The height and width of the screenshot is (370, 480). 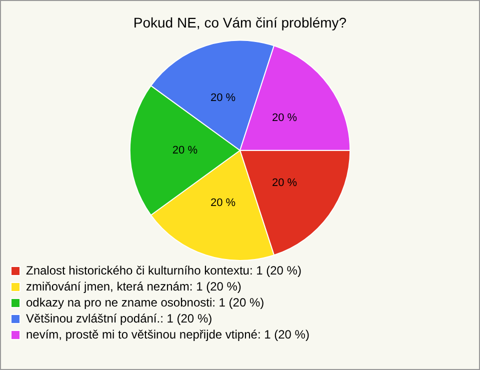 What do you see at coordinates (168, 334) in the screenshot?
I see `legend-label: nevím, prostě mi to většinou nepřijde vtipné: 1 (20 %)` at bounding box center [168, 334].